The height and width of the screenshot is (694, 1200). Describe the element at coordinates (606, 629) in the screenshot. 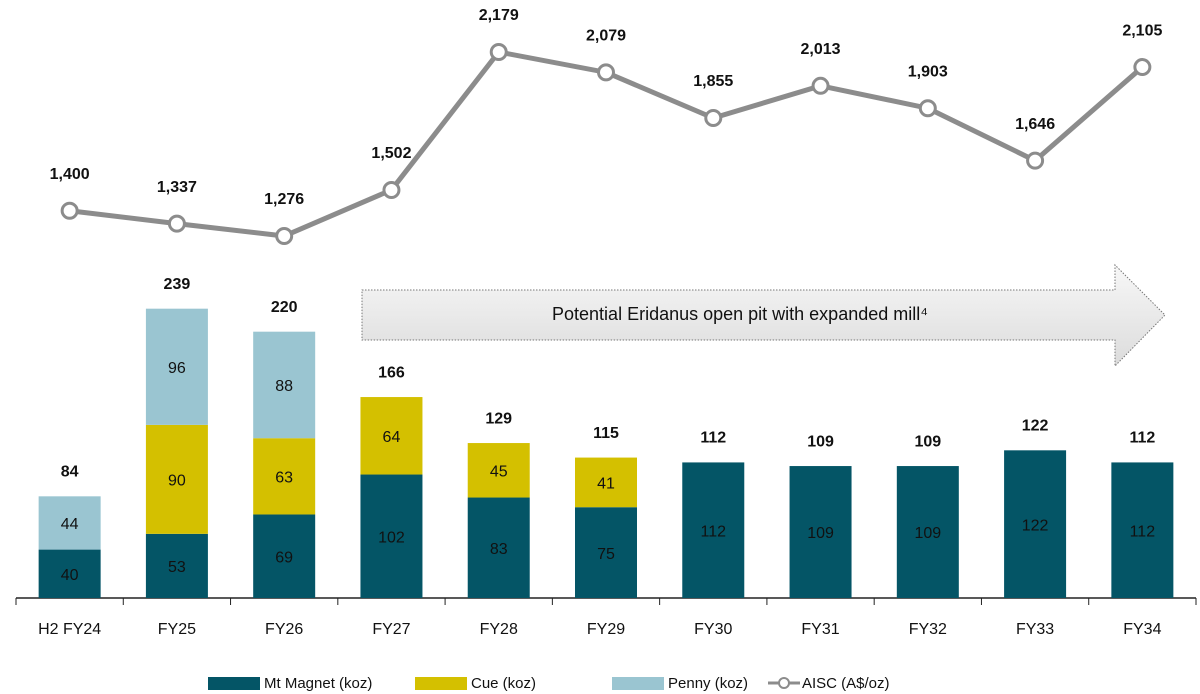

I see `x-tick-label: FY29` at that location.